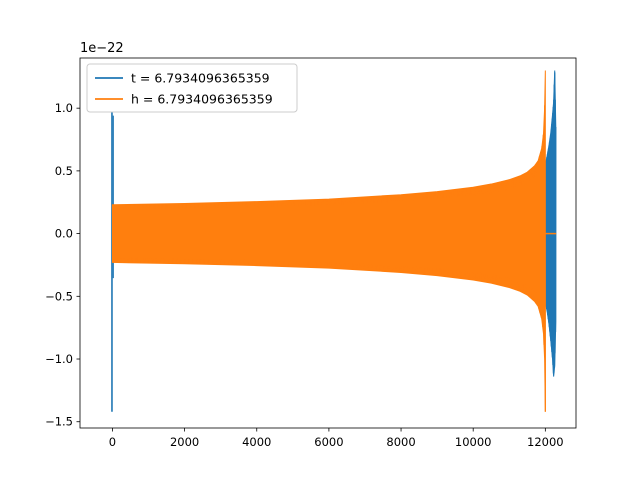 The height and width of the screenshot is (480, 640). I want to click on x-tick-label: 2000, so click(184, 442).